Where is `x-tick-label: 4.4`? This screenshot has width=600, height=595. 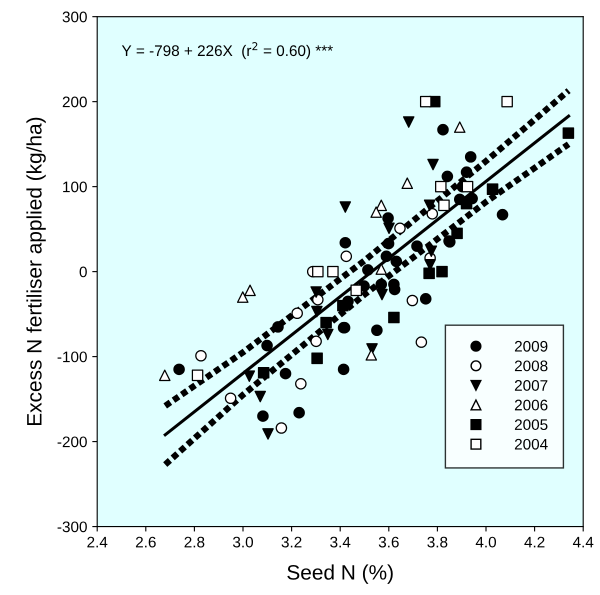 x-tick-label: 4.4 is located at coordinates (583, 542).